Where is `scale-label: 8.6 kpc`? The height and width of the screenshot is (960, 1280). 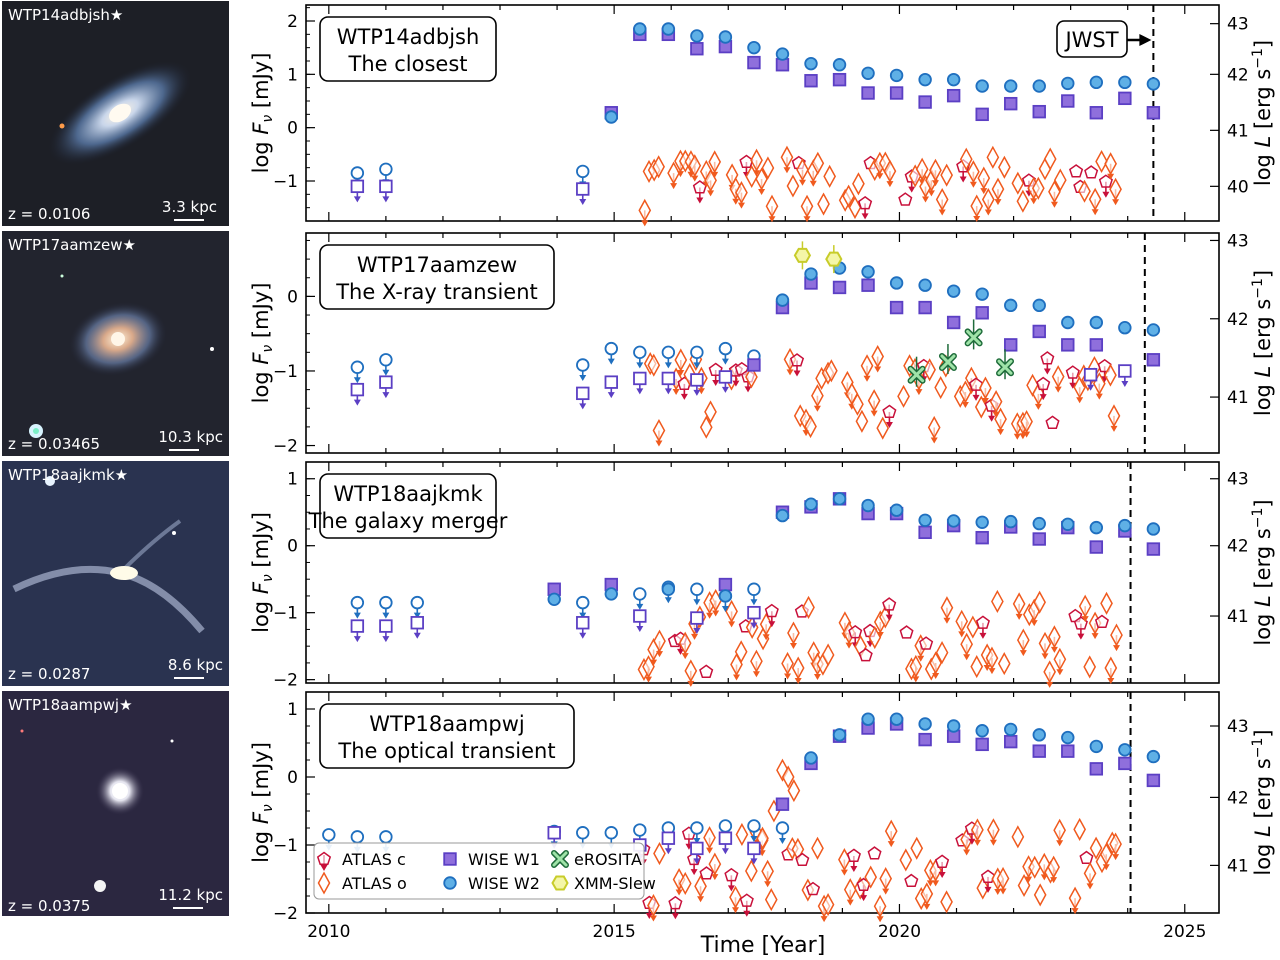 scale-label: 8.6 kpc is located at coordinates (195, 665).